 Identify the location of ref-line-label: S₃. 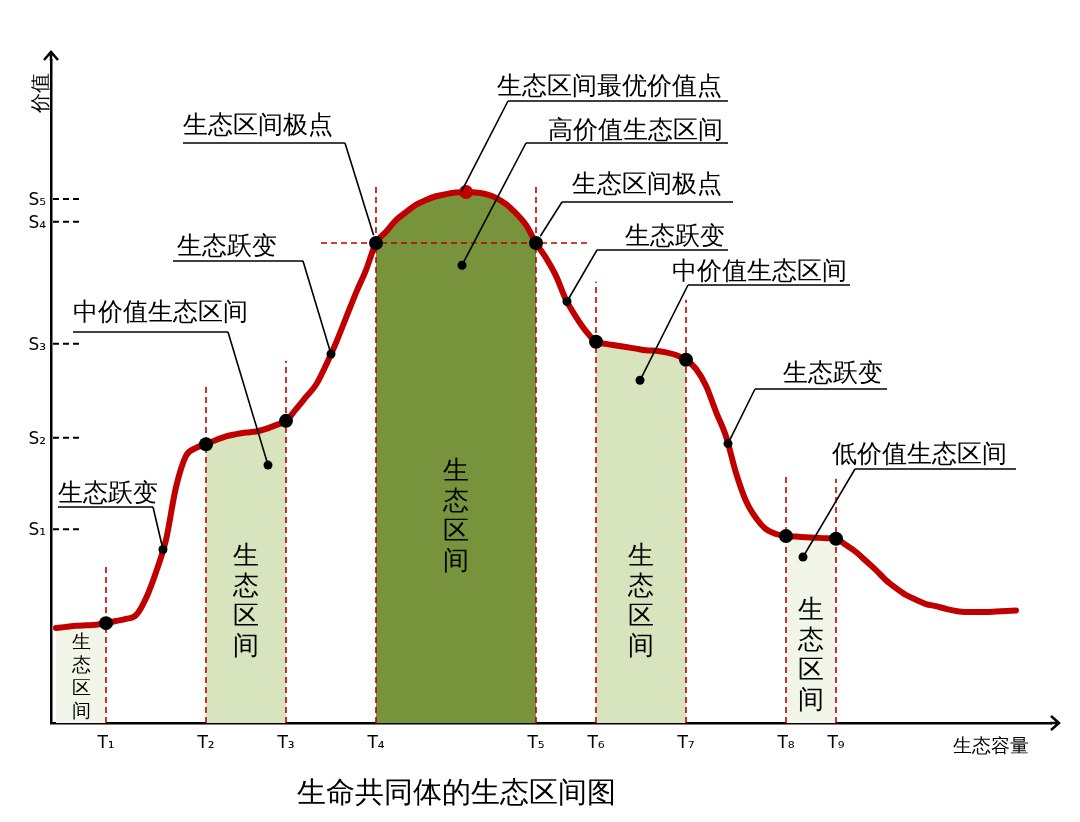
(37, 343).